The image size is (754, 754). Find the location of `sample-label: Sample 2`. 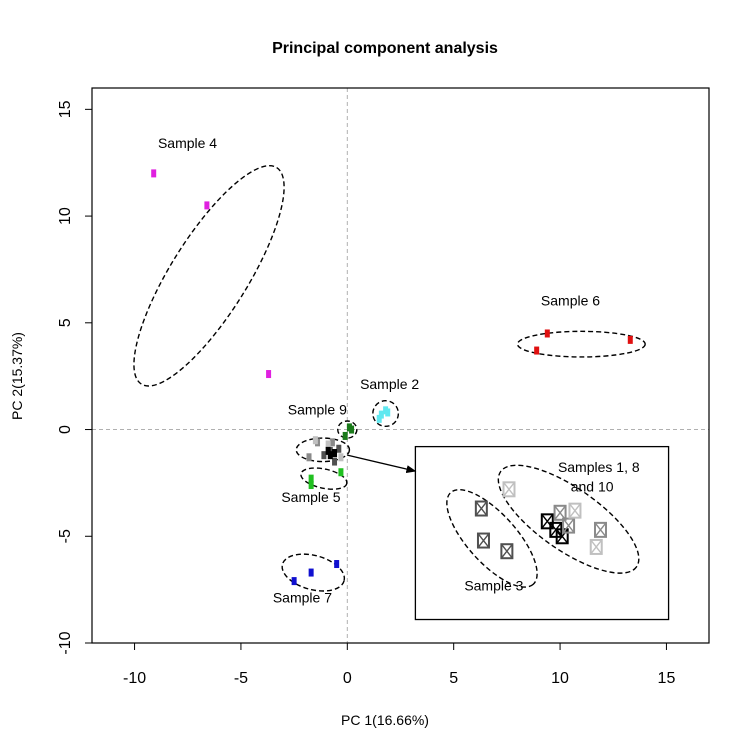

sample-label: Sample 2 is located at coordinates (389, 384).